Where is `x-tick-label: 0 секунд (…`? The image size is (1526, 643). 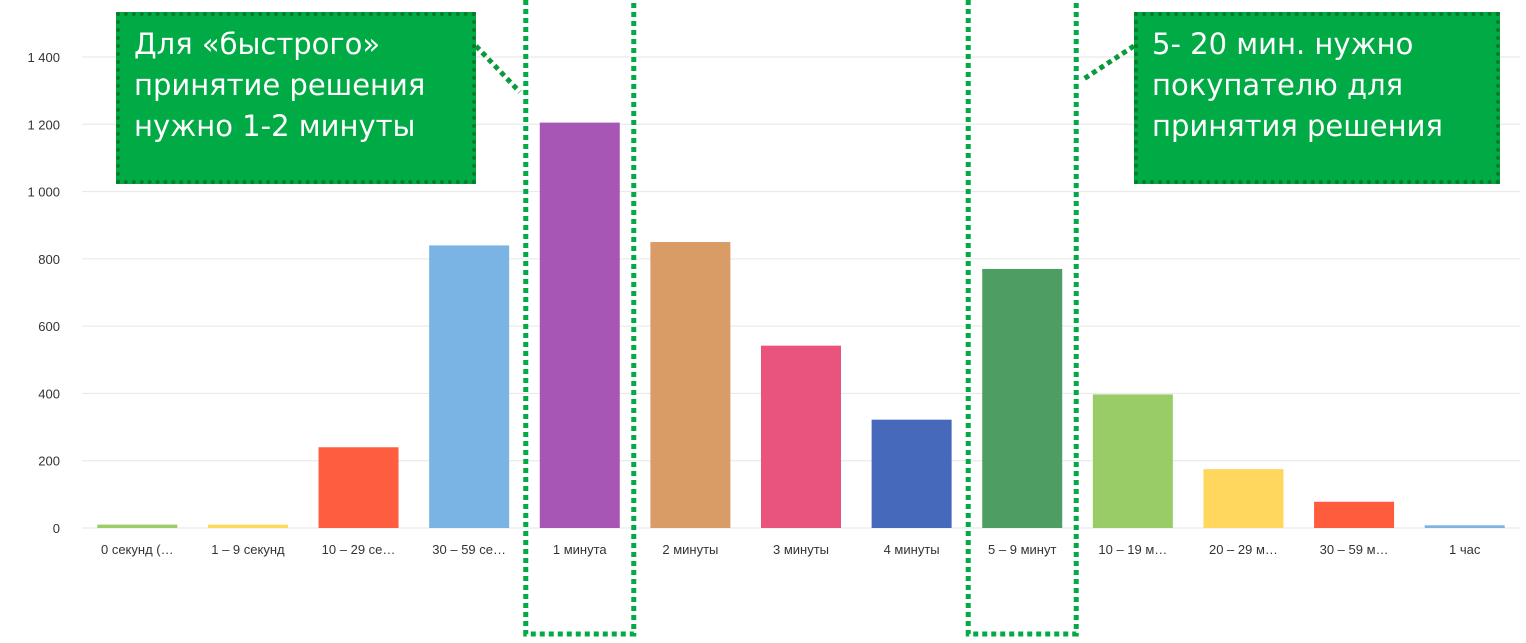 x-tick-label: 0 секунд (… is located at coordinates (137, 549).